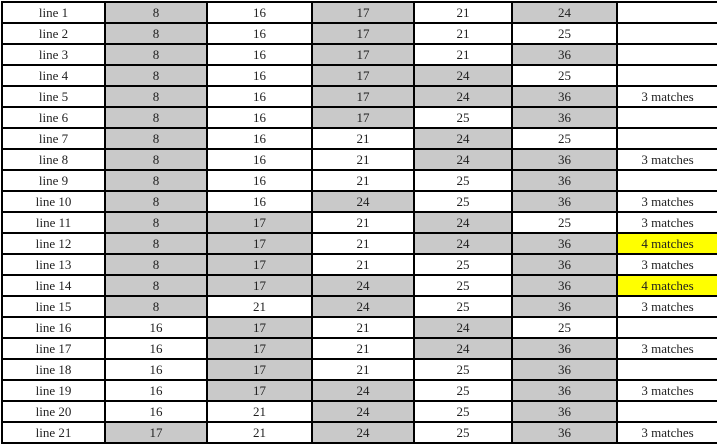 The image size is (718, 445). Describe the element at coordinates (53, 159) in the screenshot. I see `line-label-cell: line 8` at that location.